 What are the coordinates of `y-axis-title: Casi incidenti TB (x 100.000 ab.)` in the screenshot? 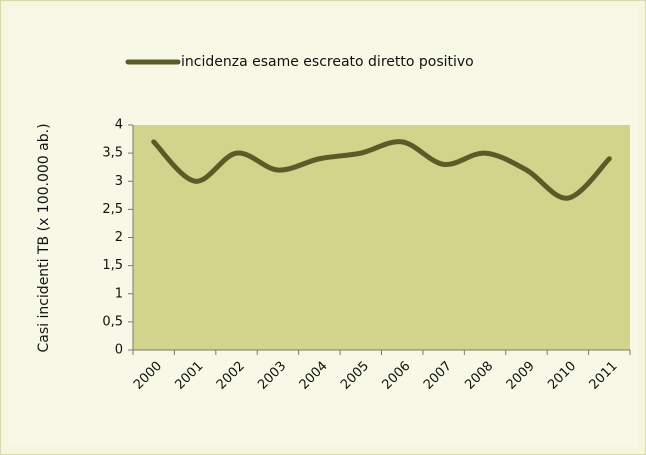 It's located at (44, 237).